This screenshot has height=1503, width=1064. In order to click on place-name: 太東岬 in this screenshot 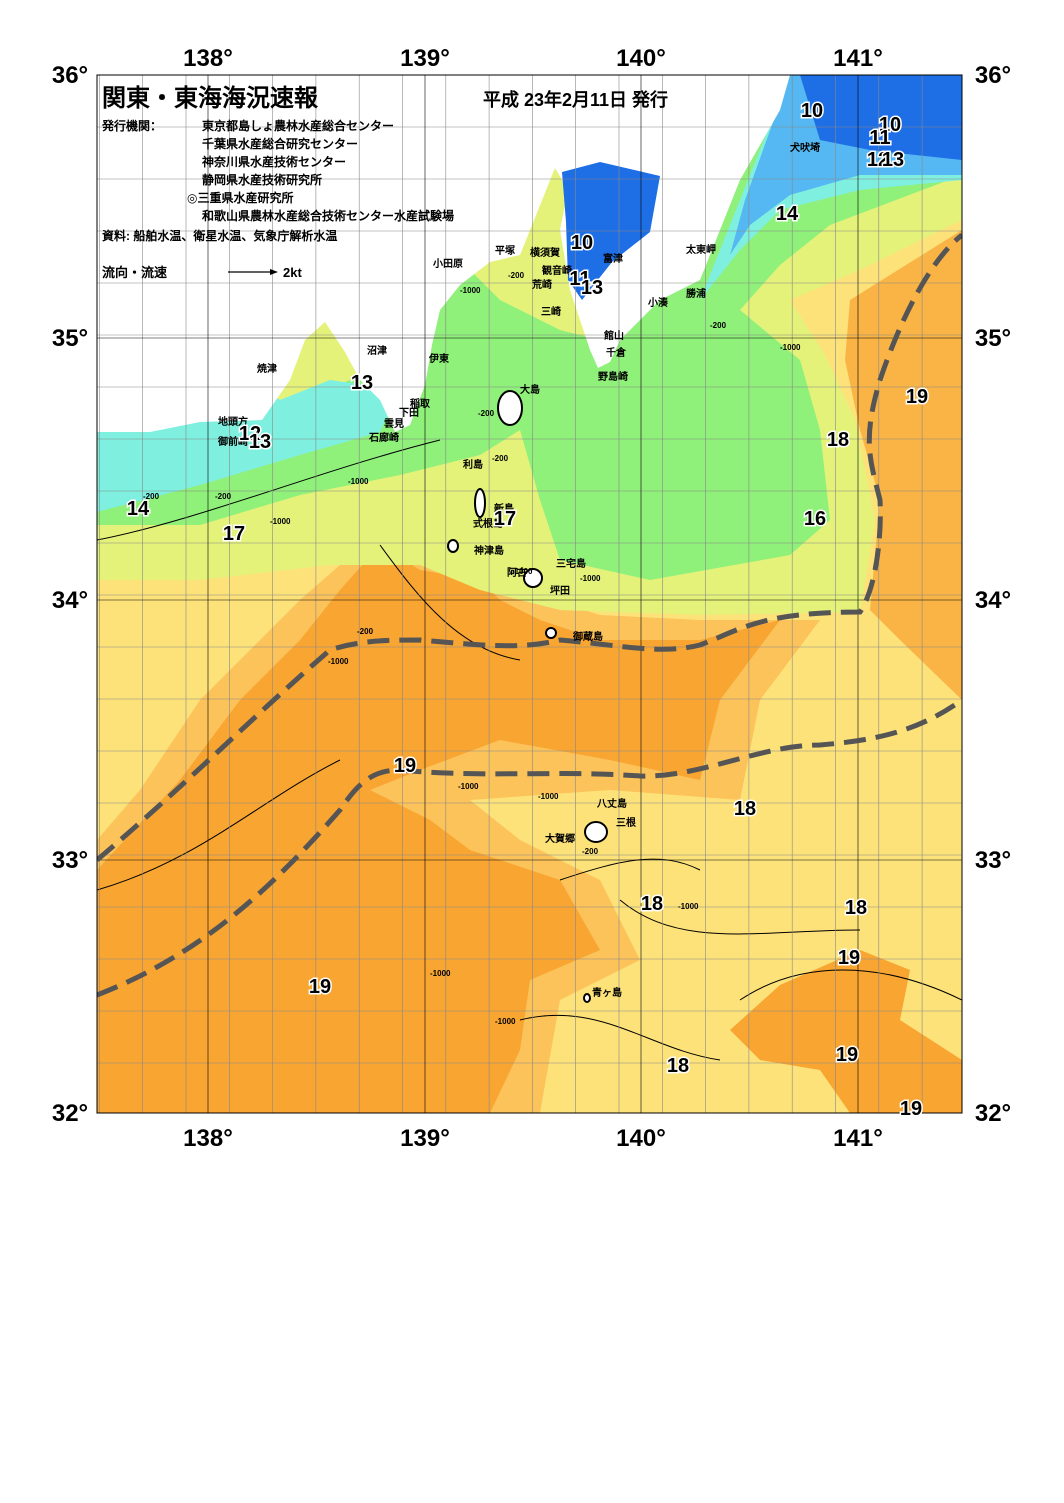, I will do `click(700, 249)`.